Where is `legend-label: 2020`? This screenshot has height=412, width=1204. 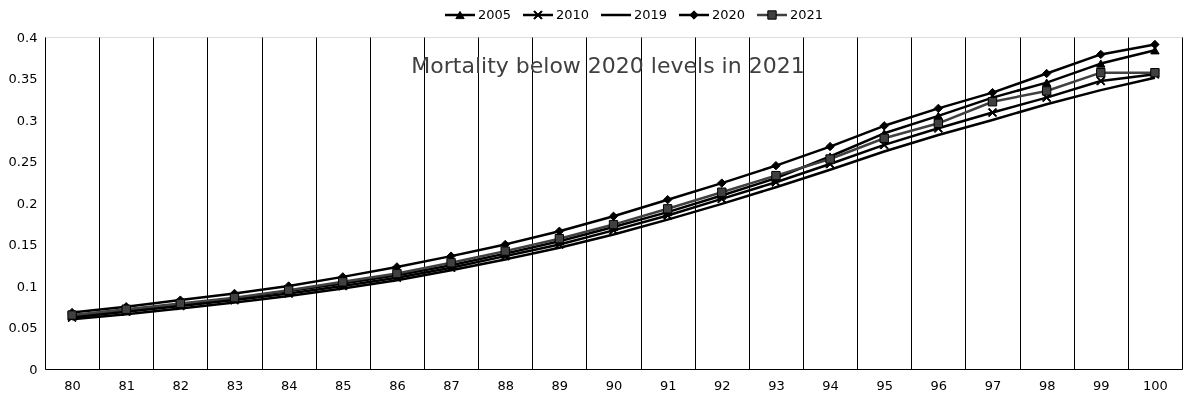
legend-label: 2020 is located at coordinates (729, 14).